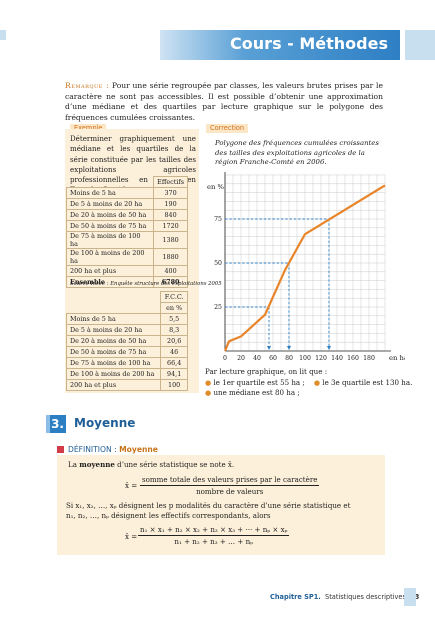  Describe the element at coordinates (107, 449) in the screenshot. I see `definition-header: DÉFINITION : Moyenne` at that location.